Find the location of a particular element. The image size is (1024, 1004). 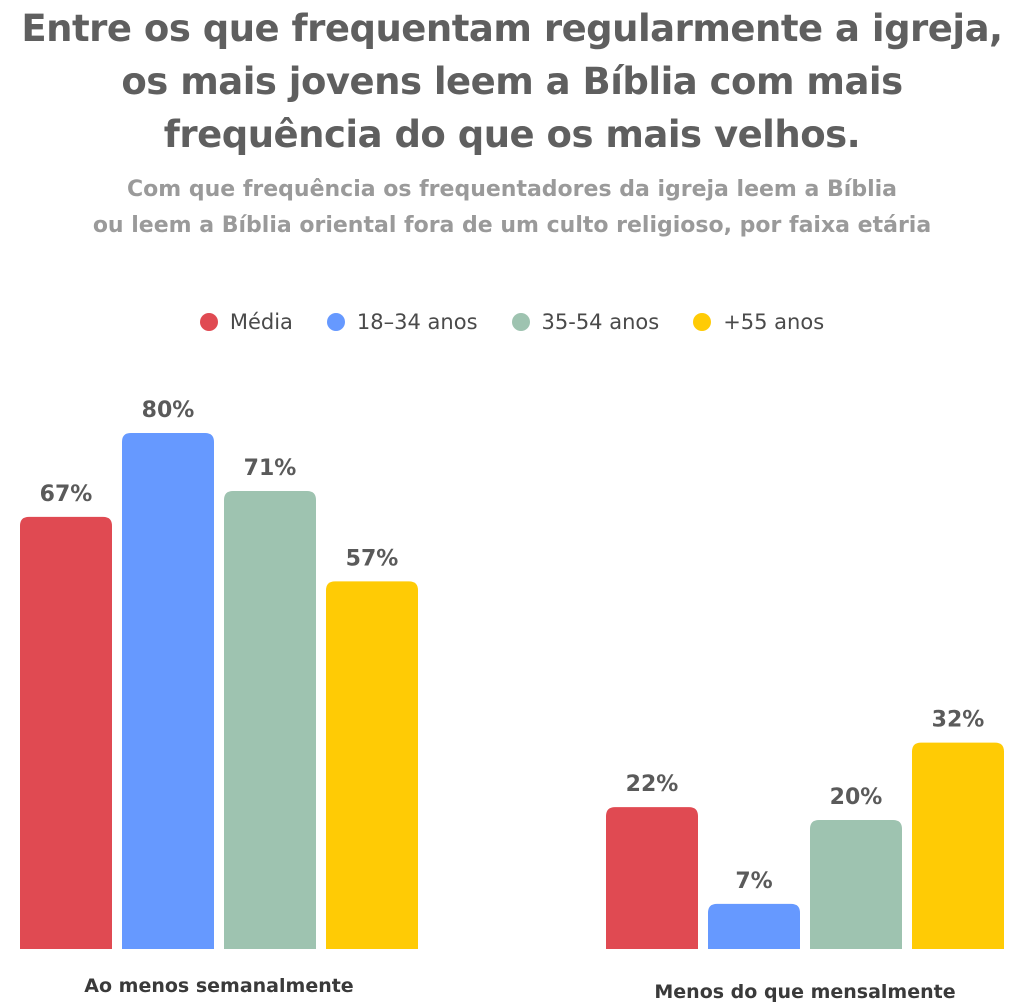

legend-item-35-54: 35-54 anos is located at coordinates (585, 322).